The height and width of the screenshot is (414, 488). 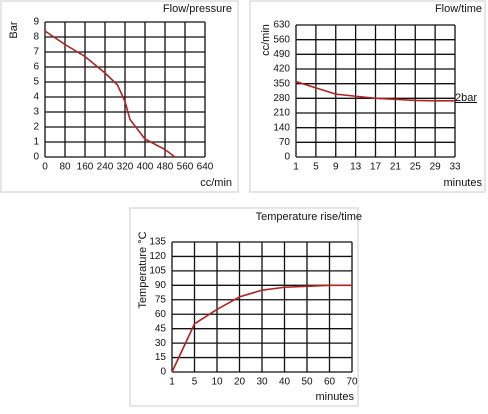 What do you see at coordinates (165, 167) in the screenshot?
I see `x-tick-label: 480` at bounding box center [165, 167].